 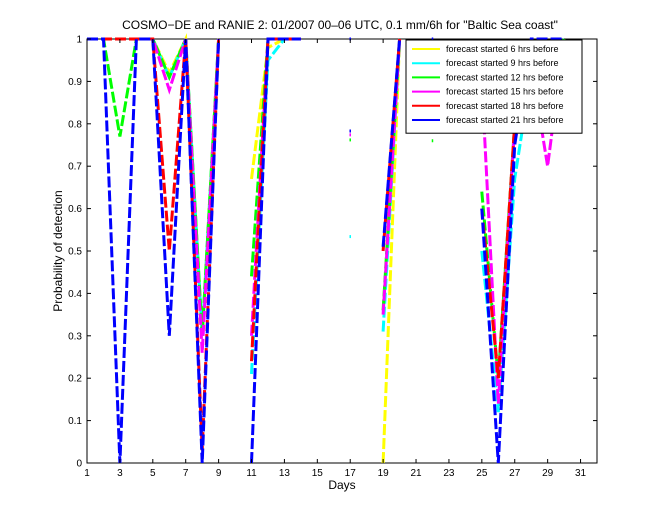 I want to click on x-tick-label: 1, so click(x=87, y=473).